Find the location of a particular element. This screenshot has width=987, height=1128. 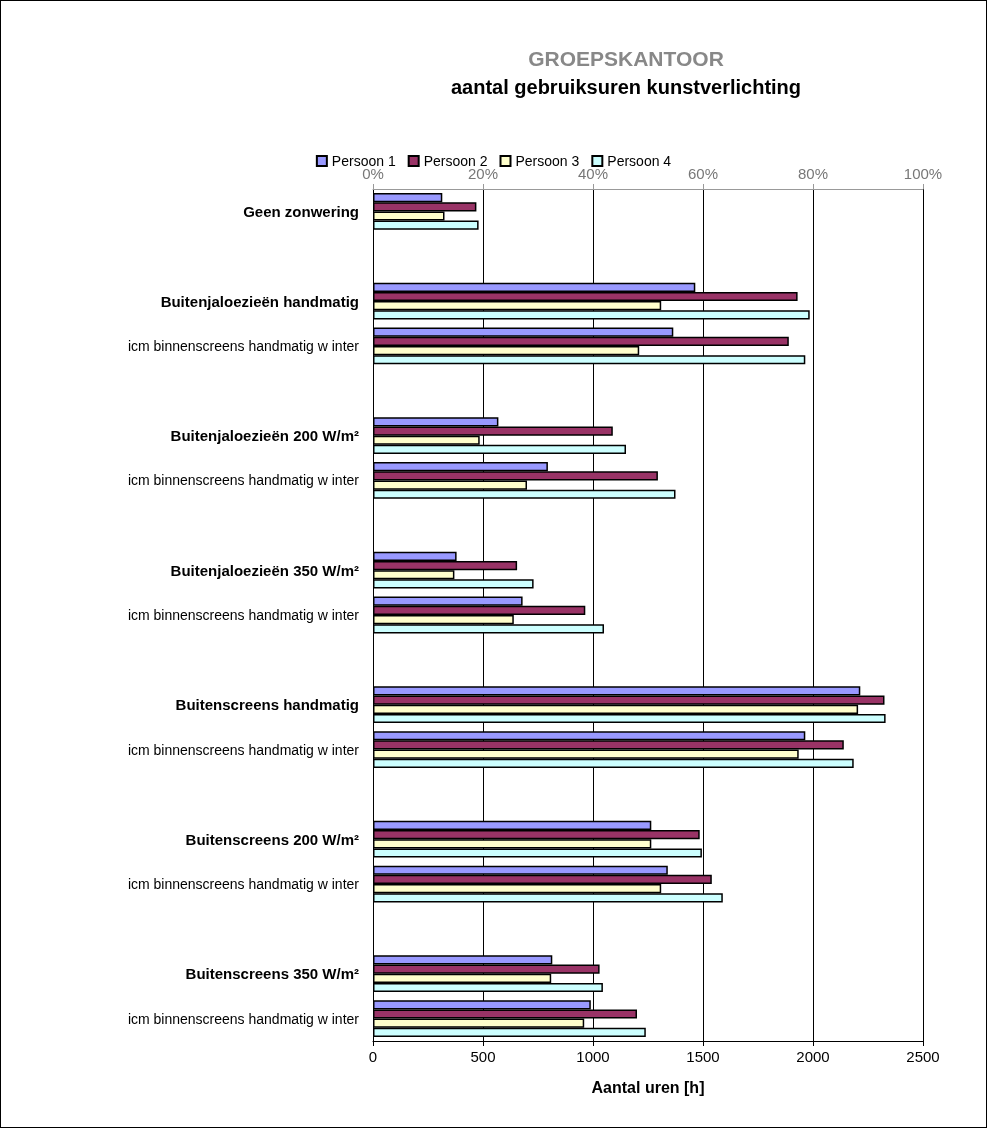

y-tick-label: Buitenscreens 350 W/m² is located at coordinates (272, 974).